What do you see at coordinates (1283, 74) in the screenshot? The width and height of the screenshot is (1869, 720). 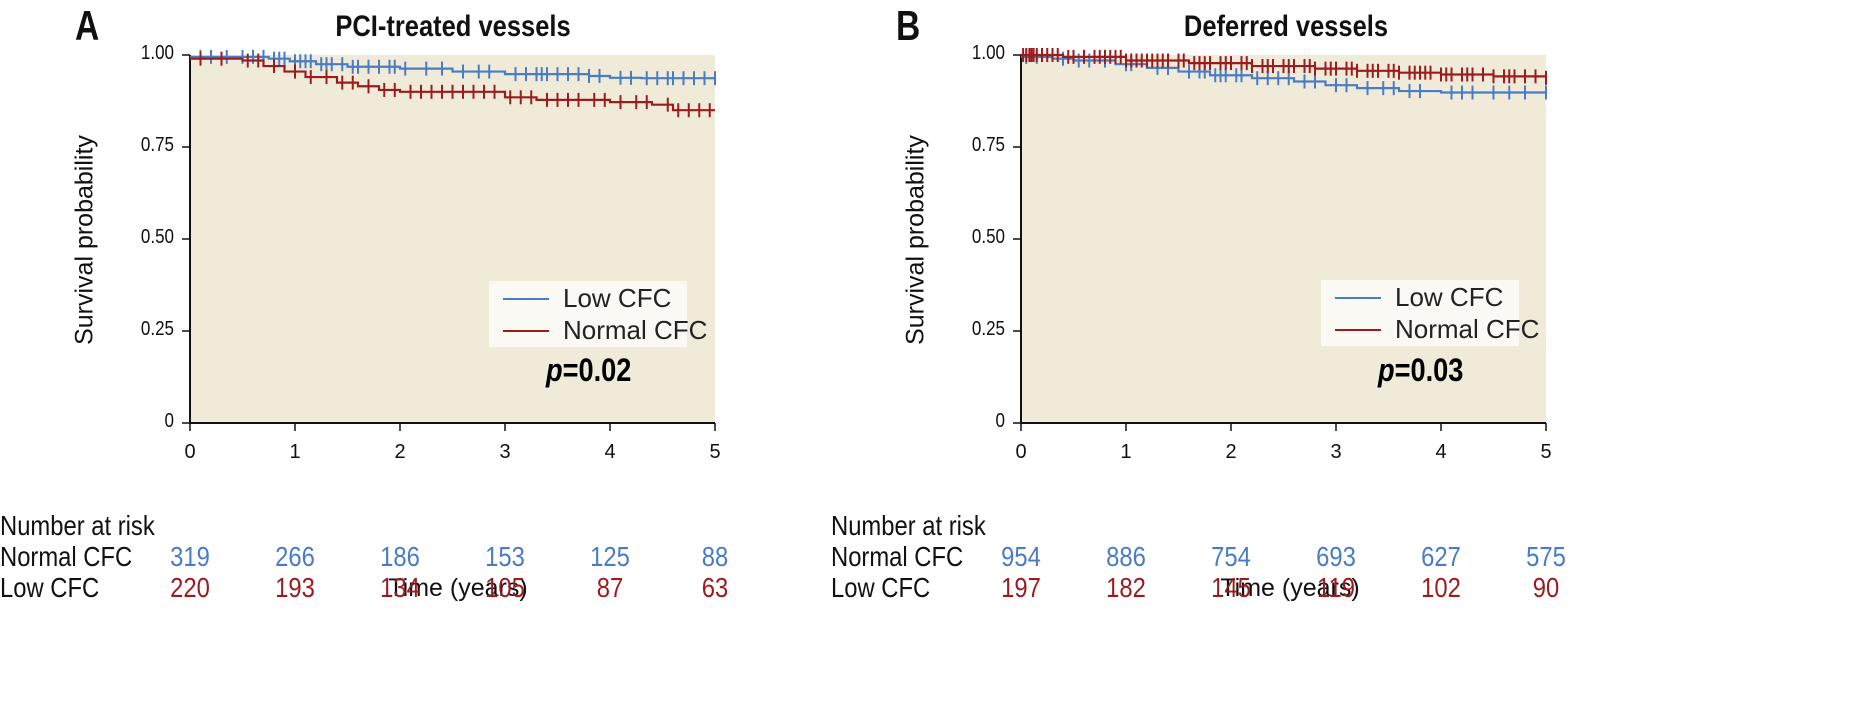 I see `km-curve-low-cfc` at bounding box center [1283, 74].